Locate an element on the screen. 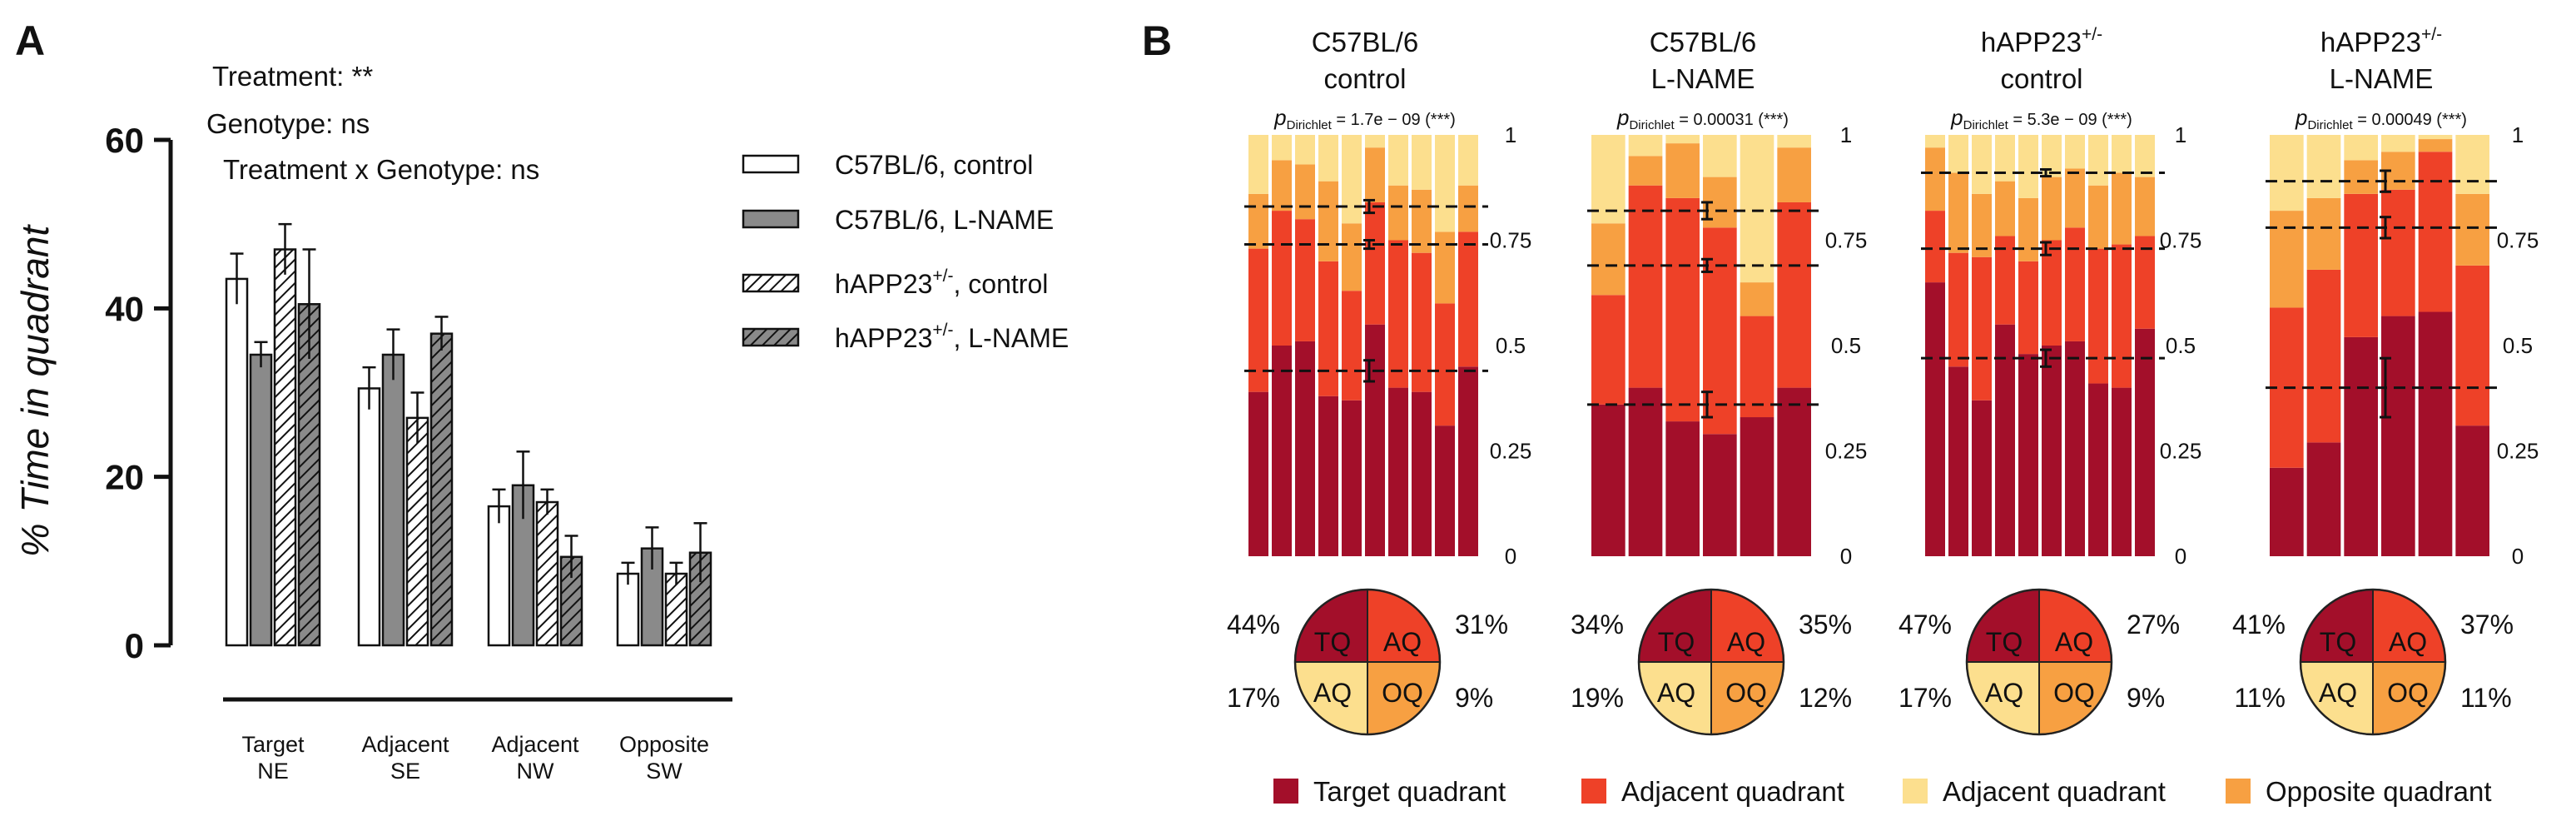  y-tick-label: 0.5 is located at coordinates (1511, 345).